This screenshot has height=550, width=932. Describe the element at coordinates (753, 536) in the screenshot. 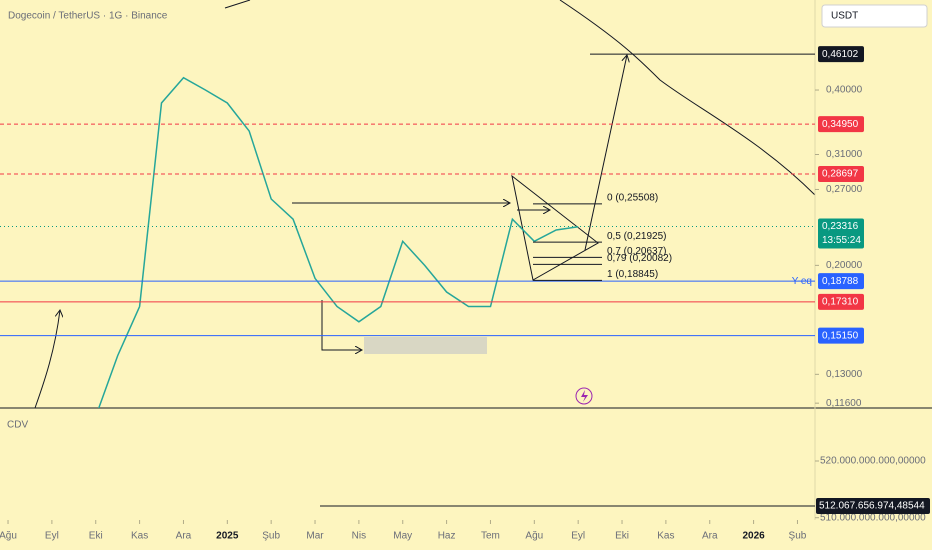

I see `x-tick-label: 2026` at that location.